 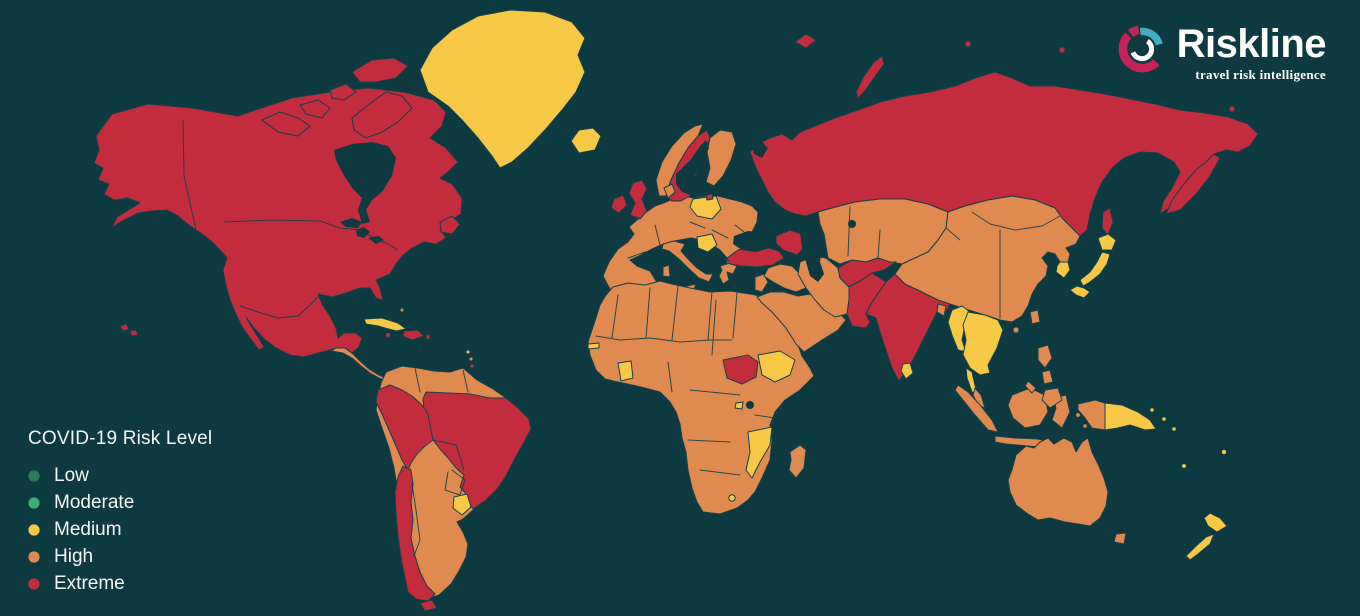 What do you see at coordinates (413, 335) in the screenshot?
I see `region-hispaniola` at bounding box center [413, 335].